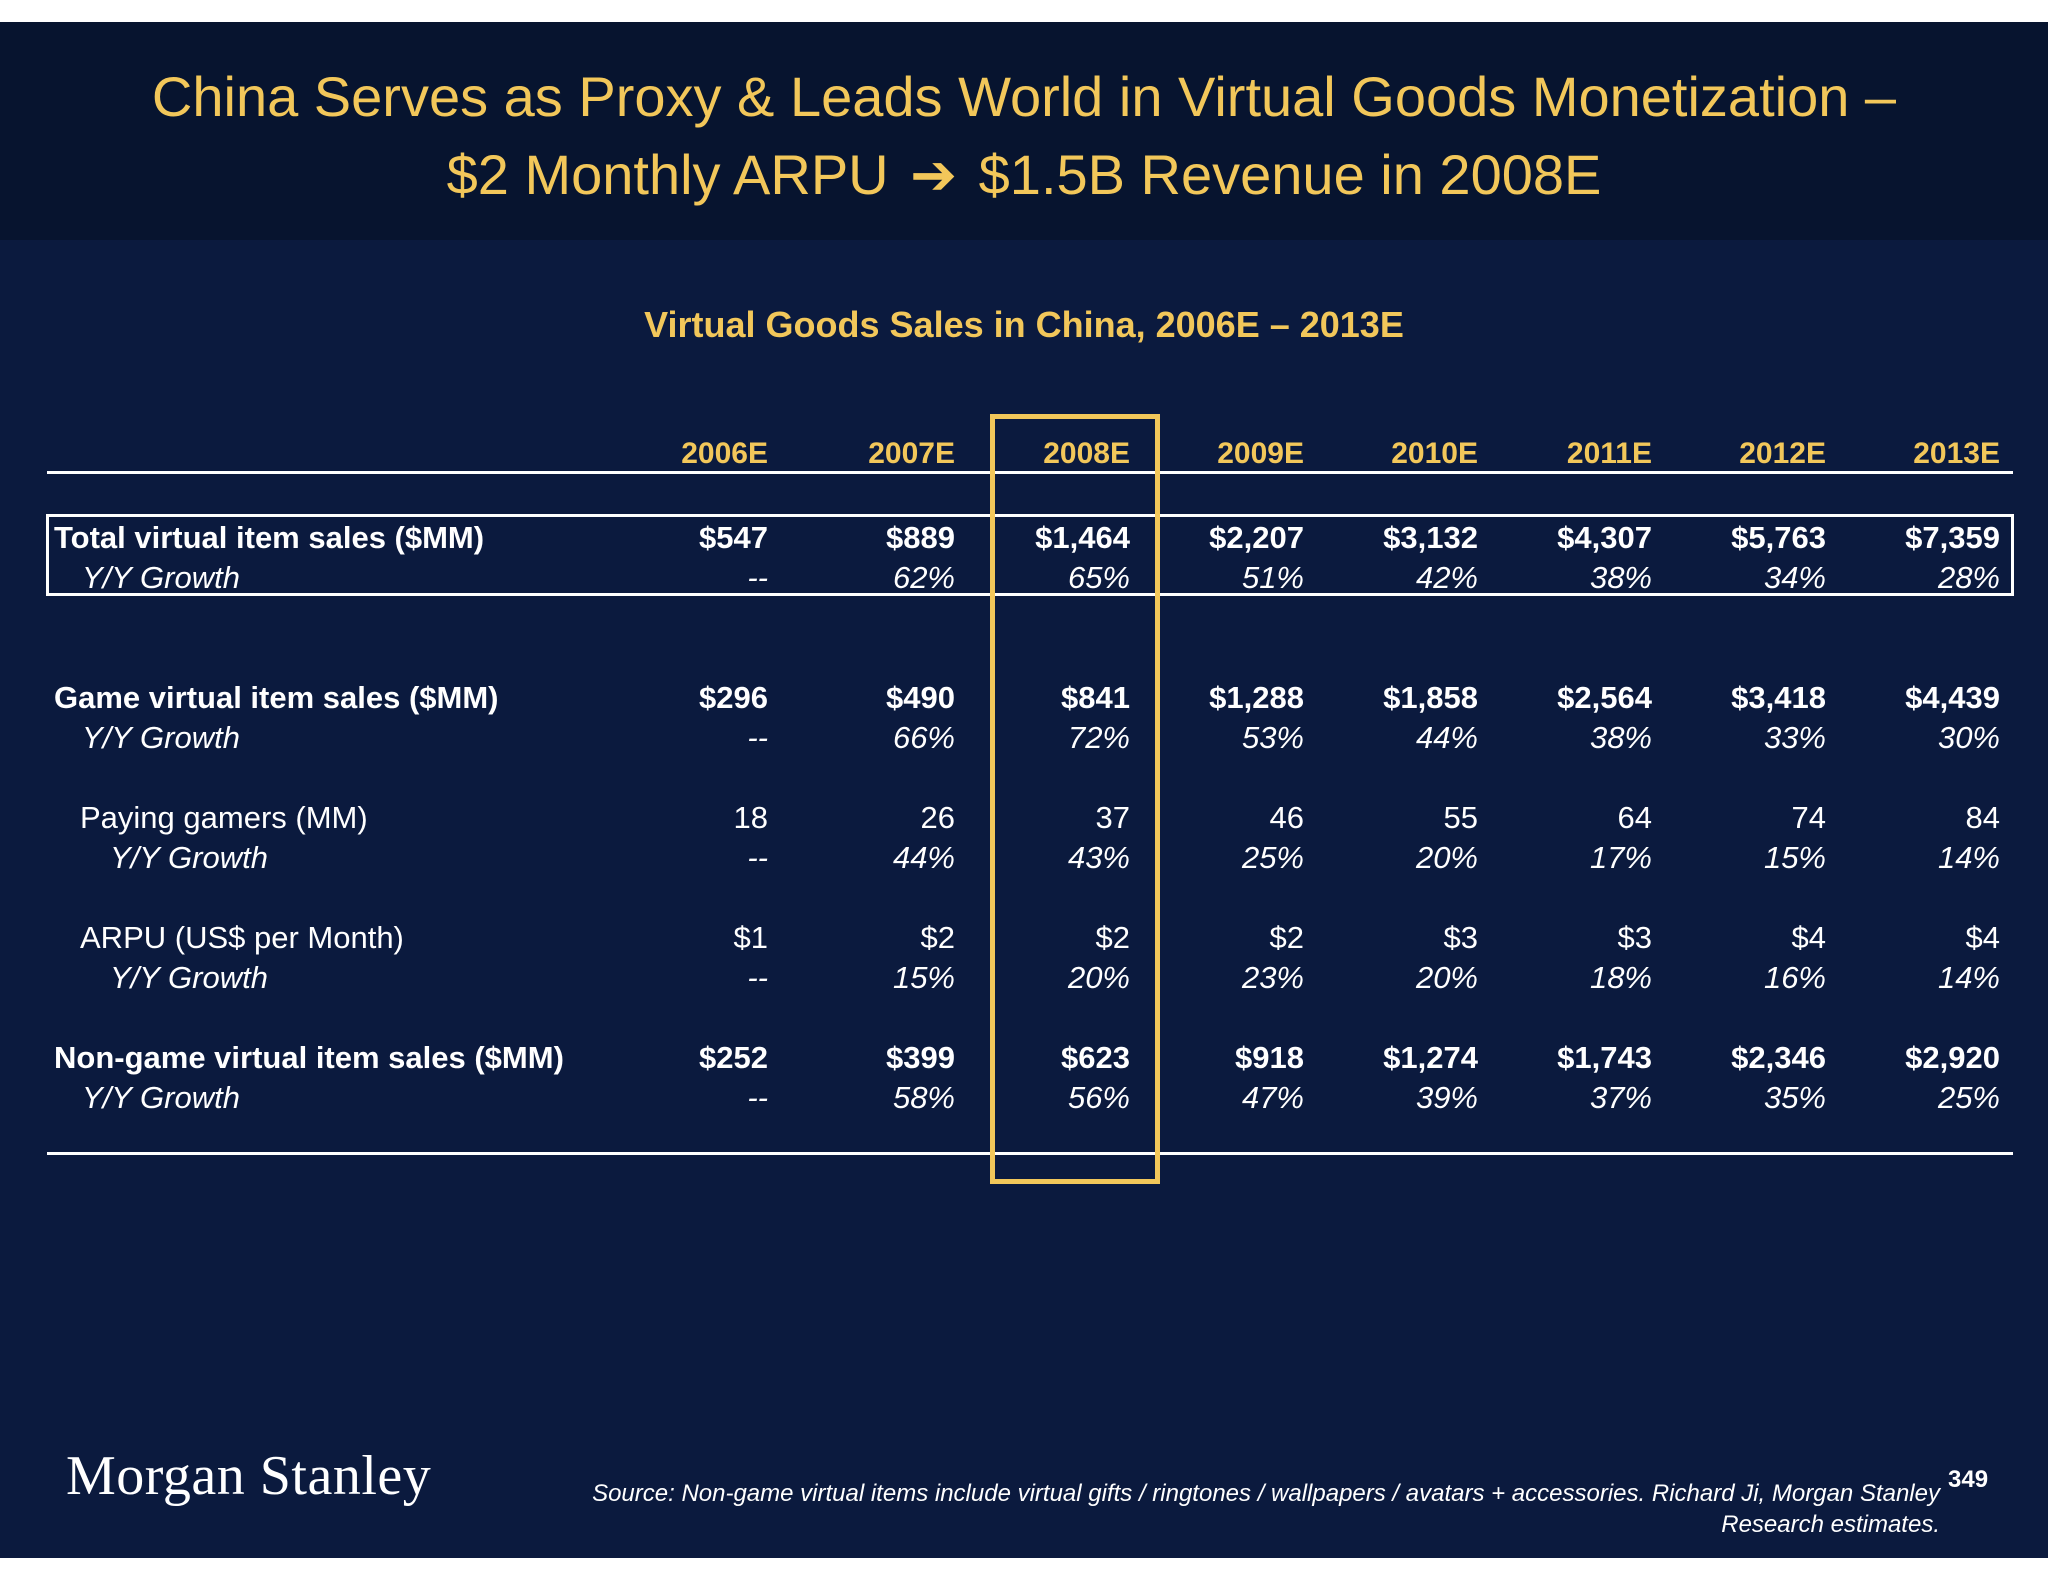 This screenshot has width=2048, height=1582. Describe the element at coordinates (1024, 738) in the screenshot. I see `table-row: Y/Y Growth -- 66% 72% 53% 44% 38% 33% 30%` at that location.